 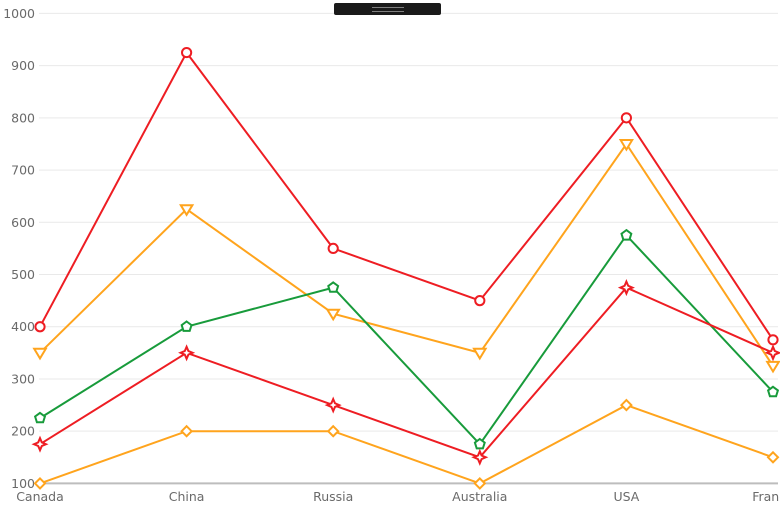 I want to click on drag-handle-bar, so click(x=387, y=9).